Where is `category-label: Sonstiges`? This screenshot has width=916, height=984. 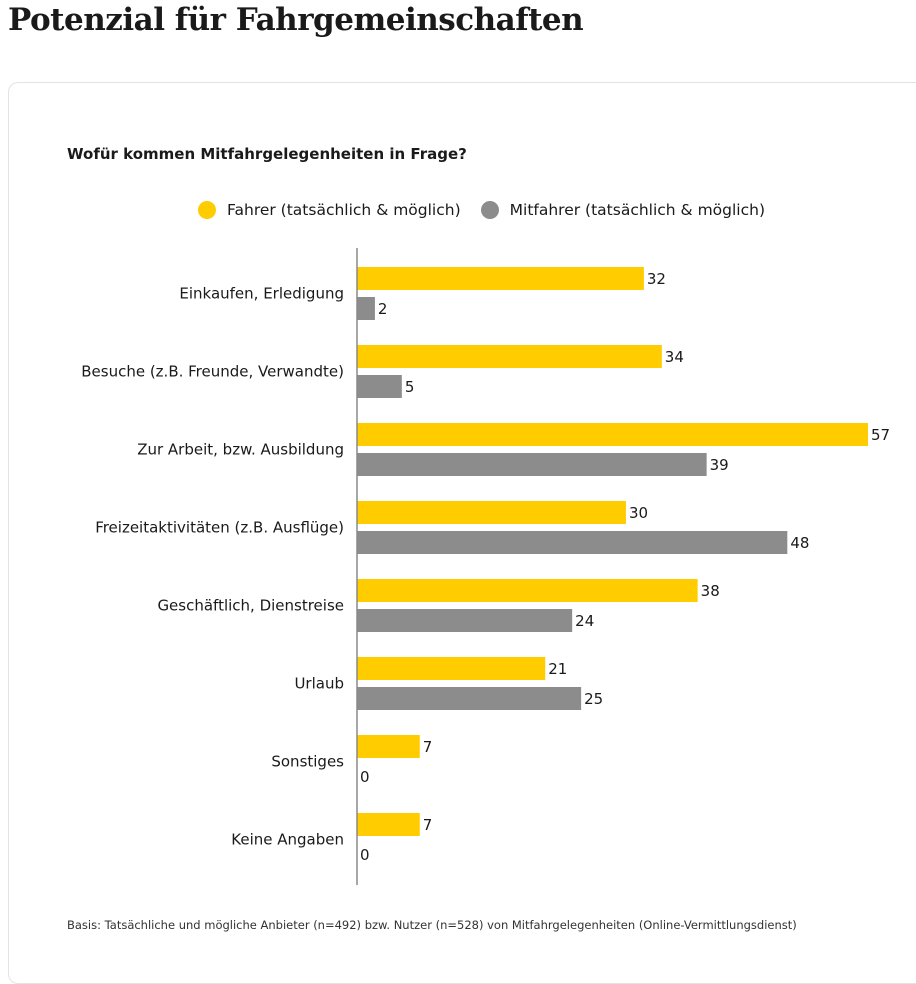
category-label: Sonstiges is located at coordinates (307, 762).